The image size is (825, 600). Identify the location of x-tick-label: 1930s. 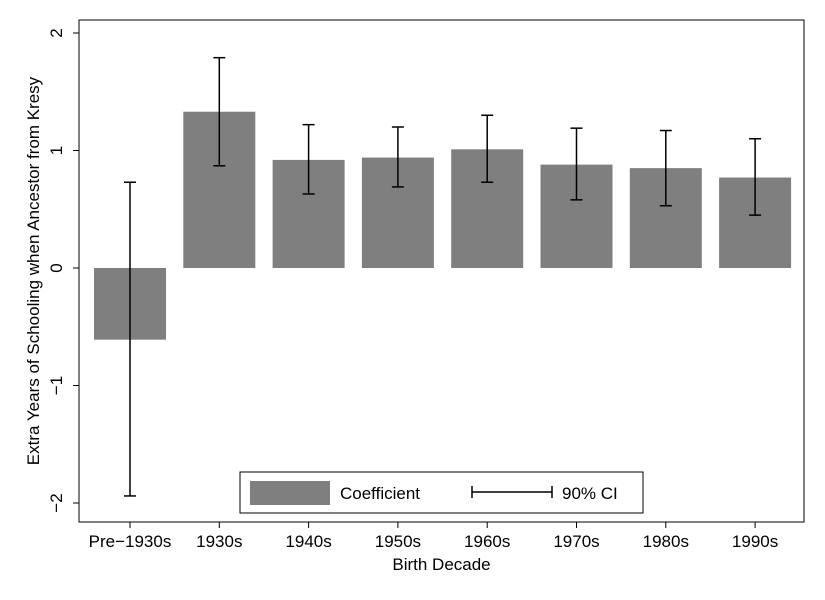
(219, 541).